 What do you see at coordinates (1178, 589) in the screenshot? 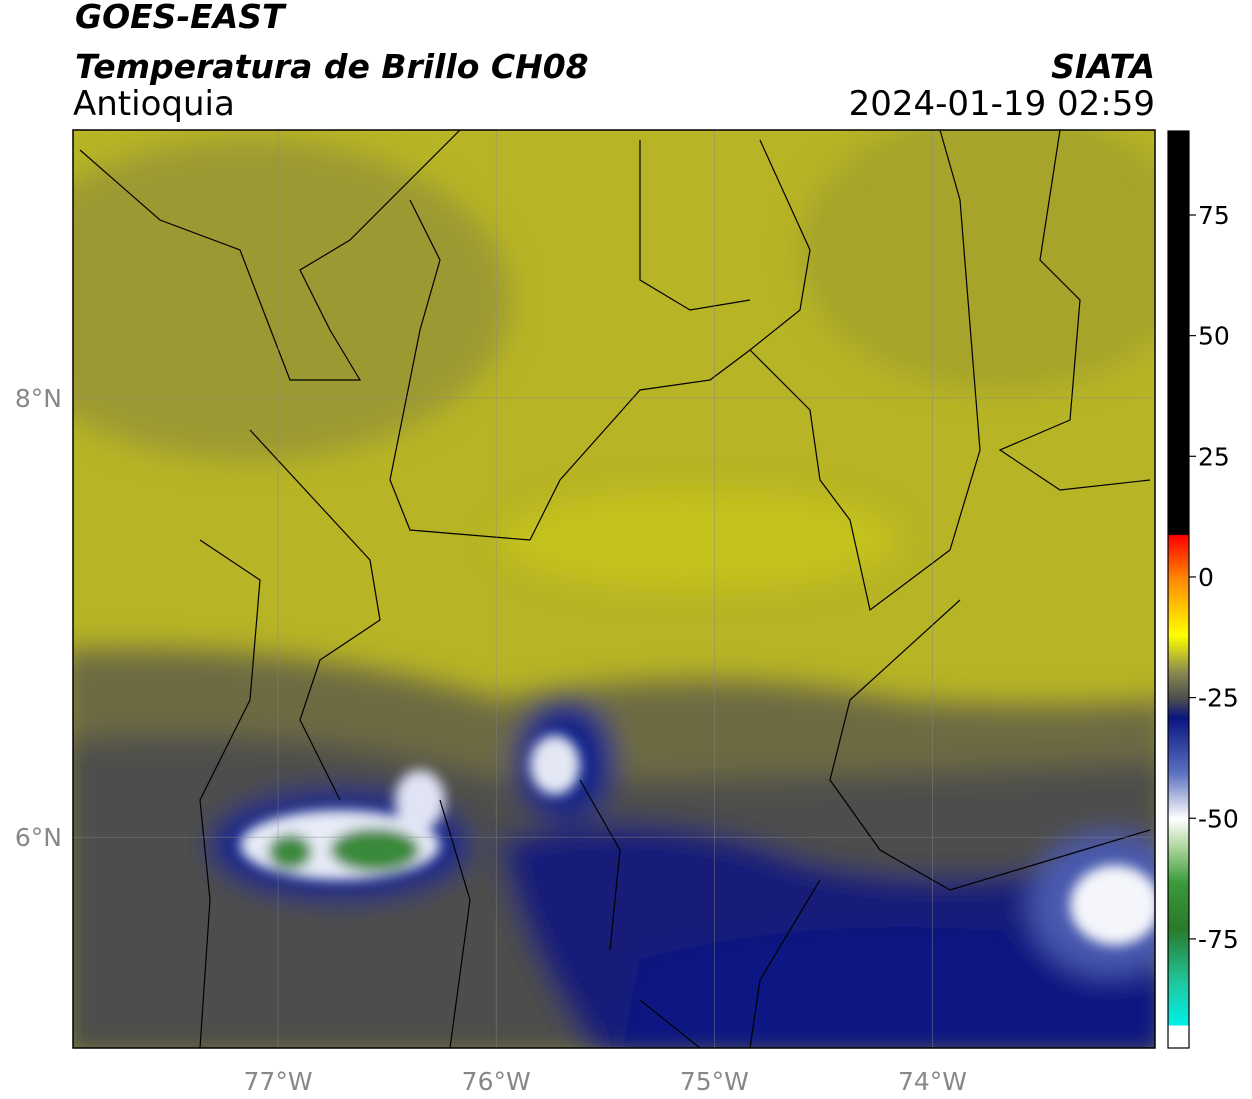
I see `colorbar` at bounding box center [1178, 589].